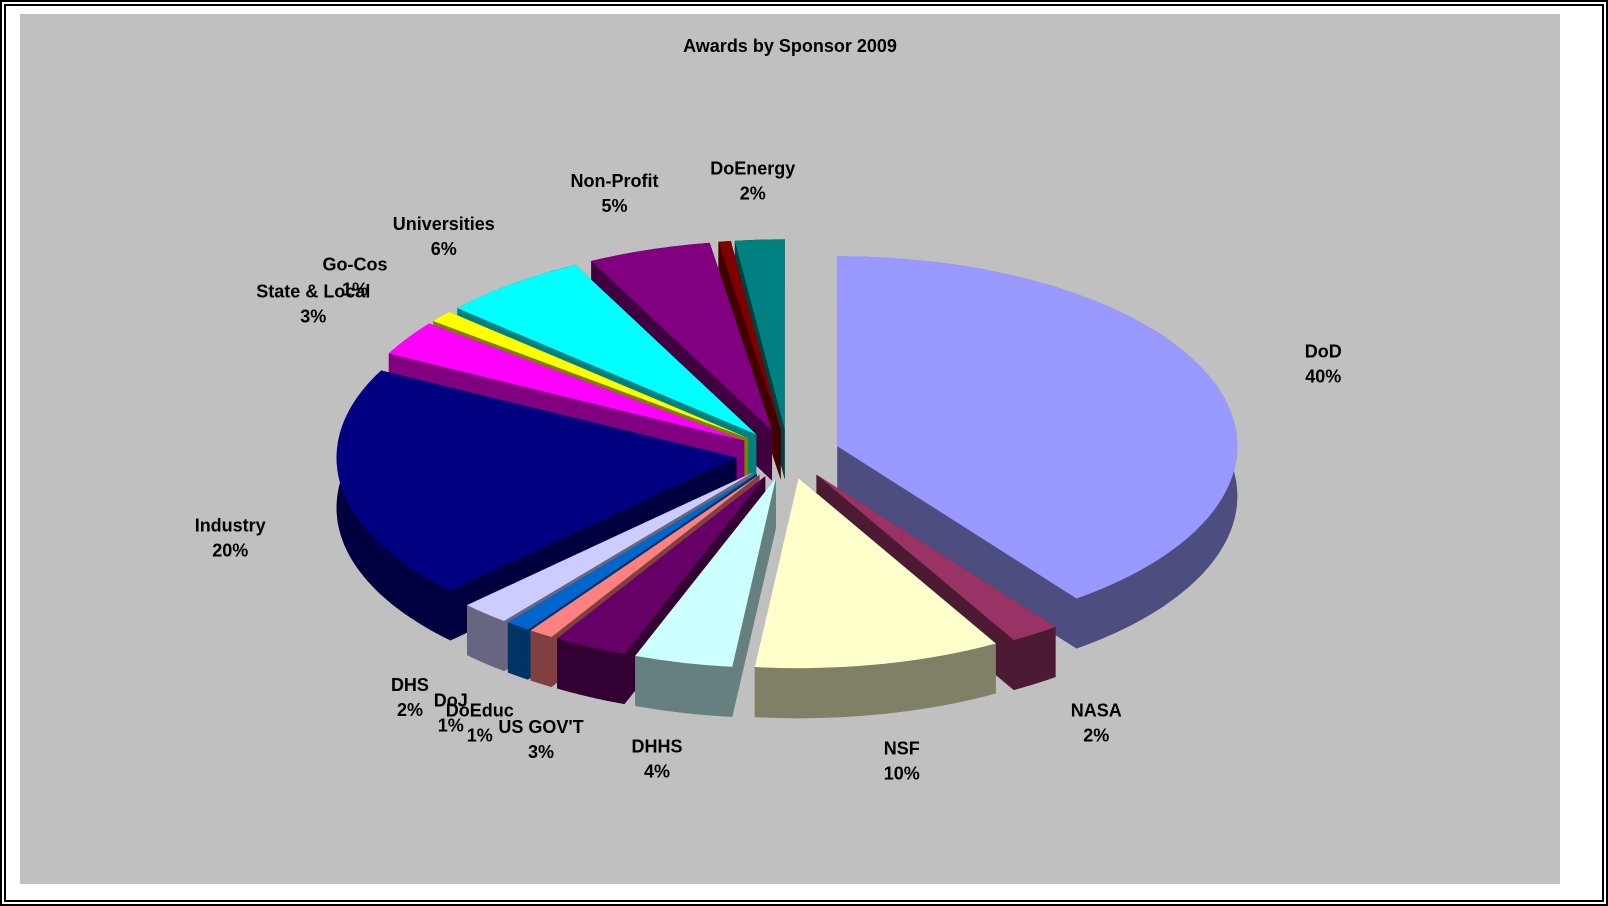  What do you see at coordinates (615, 206) in the screenshot?
I see `data-label-value: 5%` at bounding box center [615, 206].